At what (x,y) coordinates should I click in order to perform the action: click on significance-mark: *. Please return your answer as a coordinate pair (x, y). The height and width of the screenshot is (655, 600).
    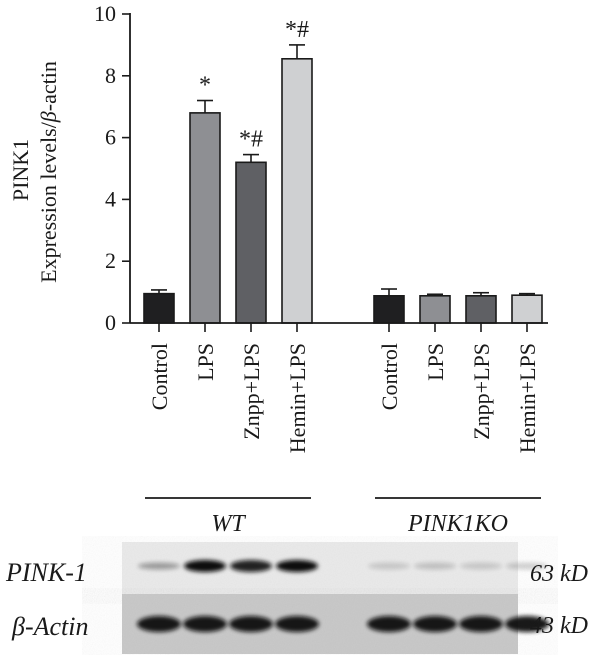
    Looking at the image, I should click on (205, 86).